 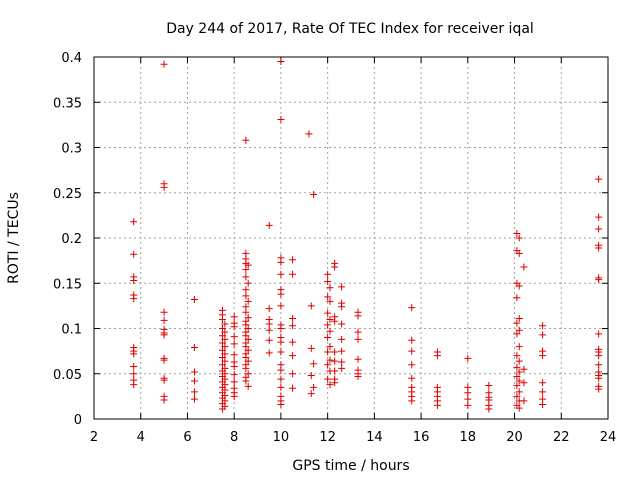 I want to click on y-tick-label: 0.15, so click(x=67, y=284).